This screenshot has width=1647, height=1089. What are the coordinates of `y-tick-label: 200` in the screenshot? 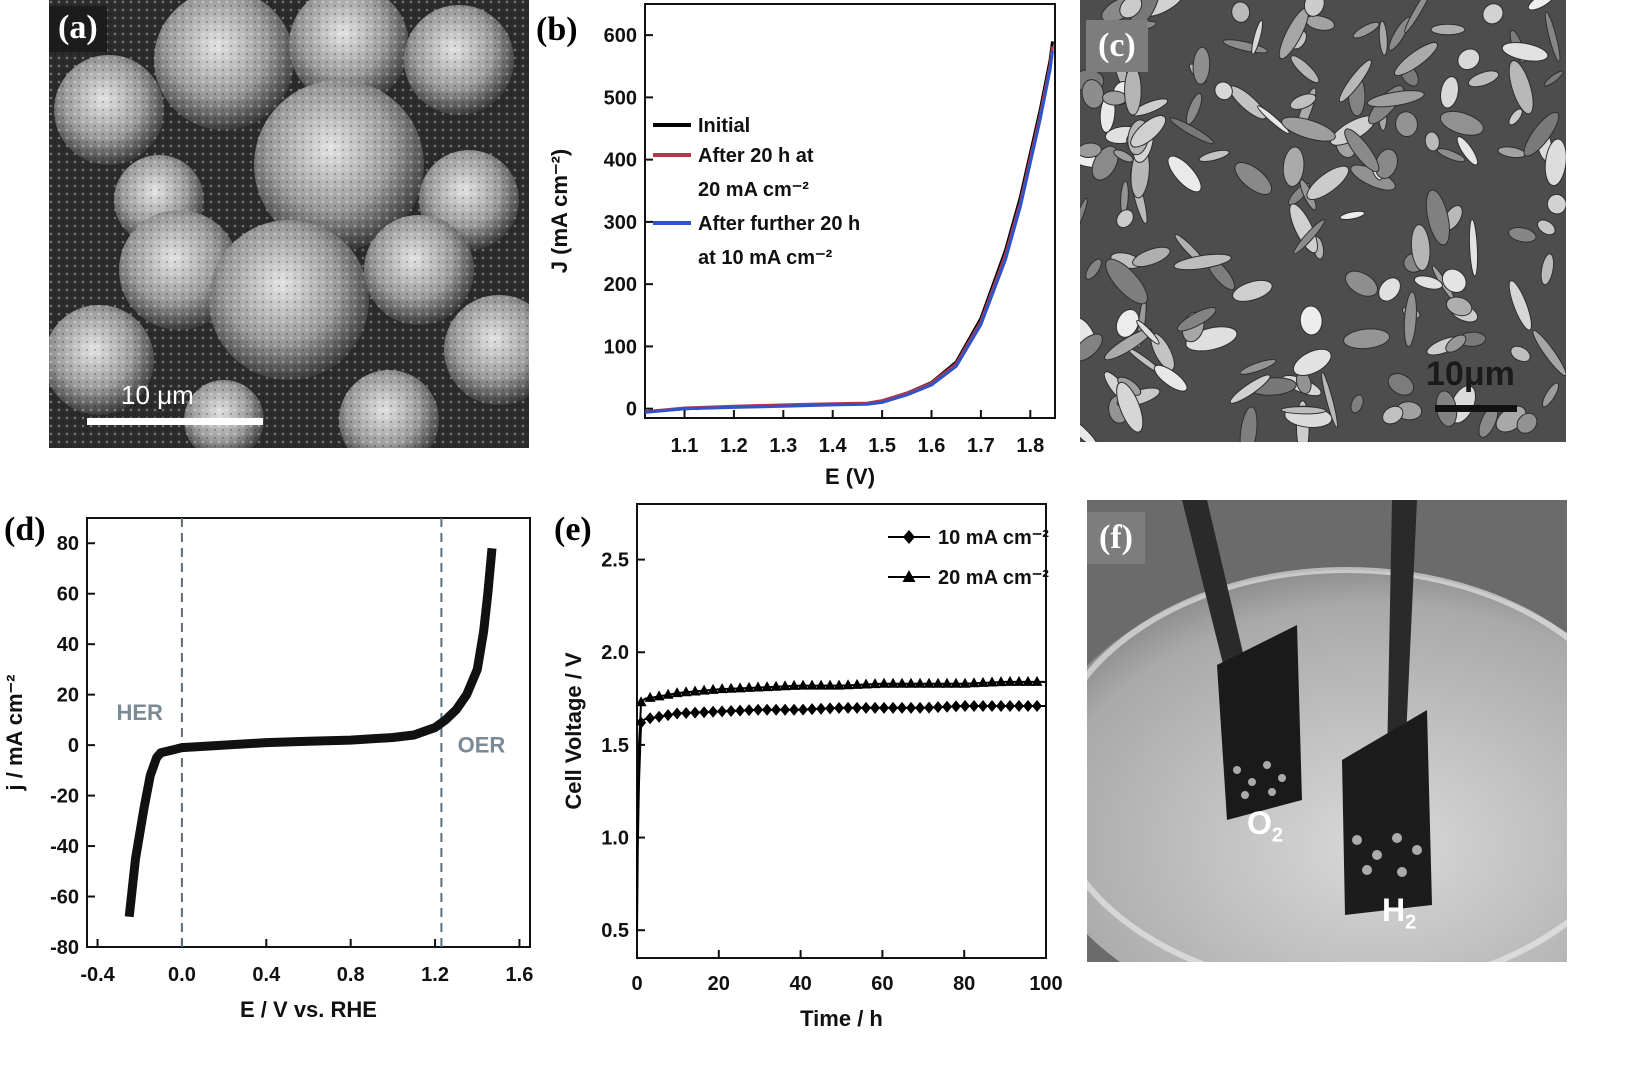 It's located at (620, 285).